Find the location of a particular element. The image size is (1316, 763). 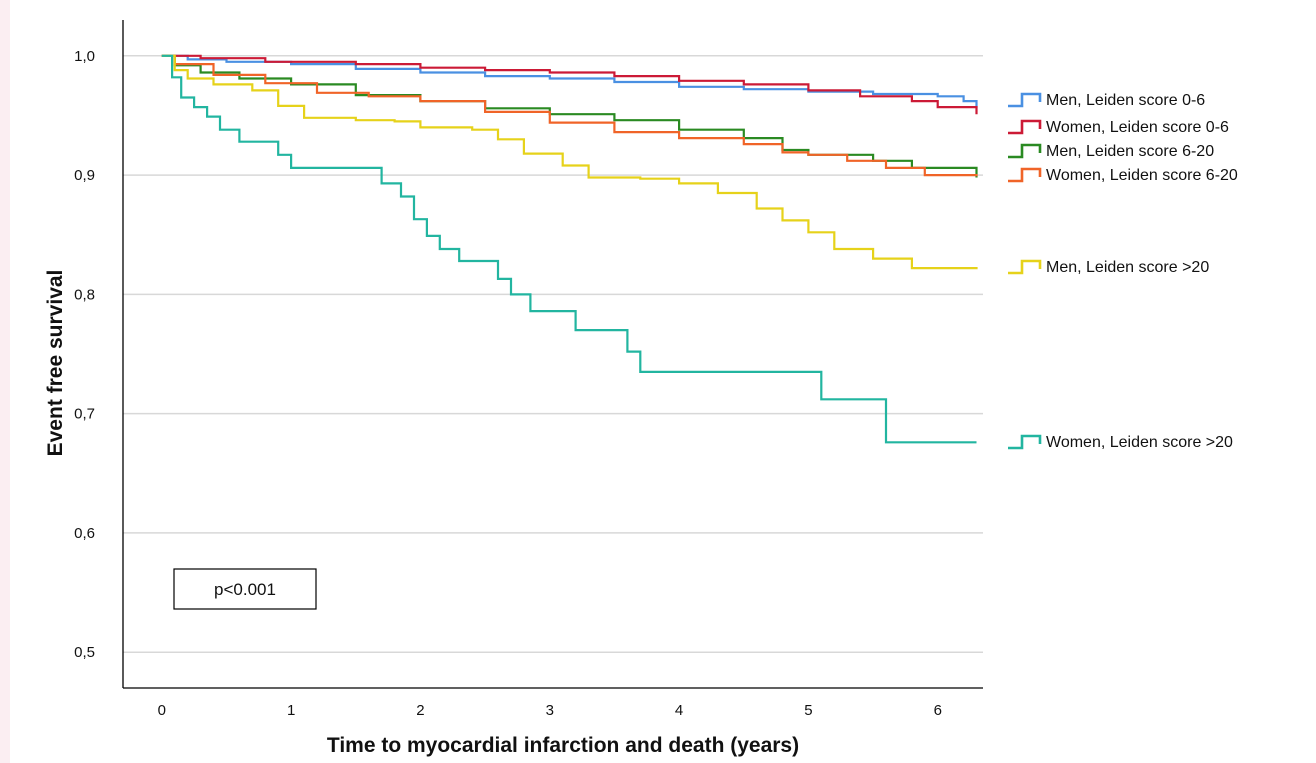

p-value-box: p<0.001 is located at coordinates (245, 589).